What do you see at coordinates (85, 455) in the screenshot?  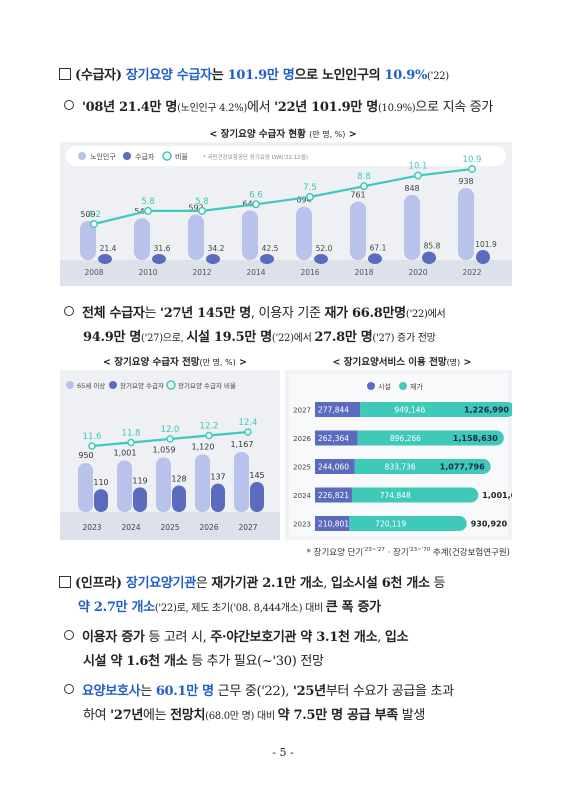 I see `label-65plus: 950` at bounding box center [85, 455].